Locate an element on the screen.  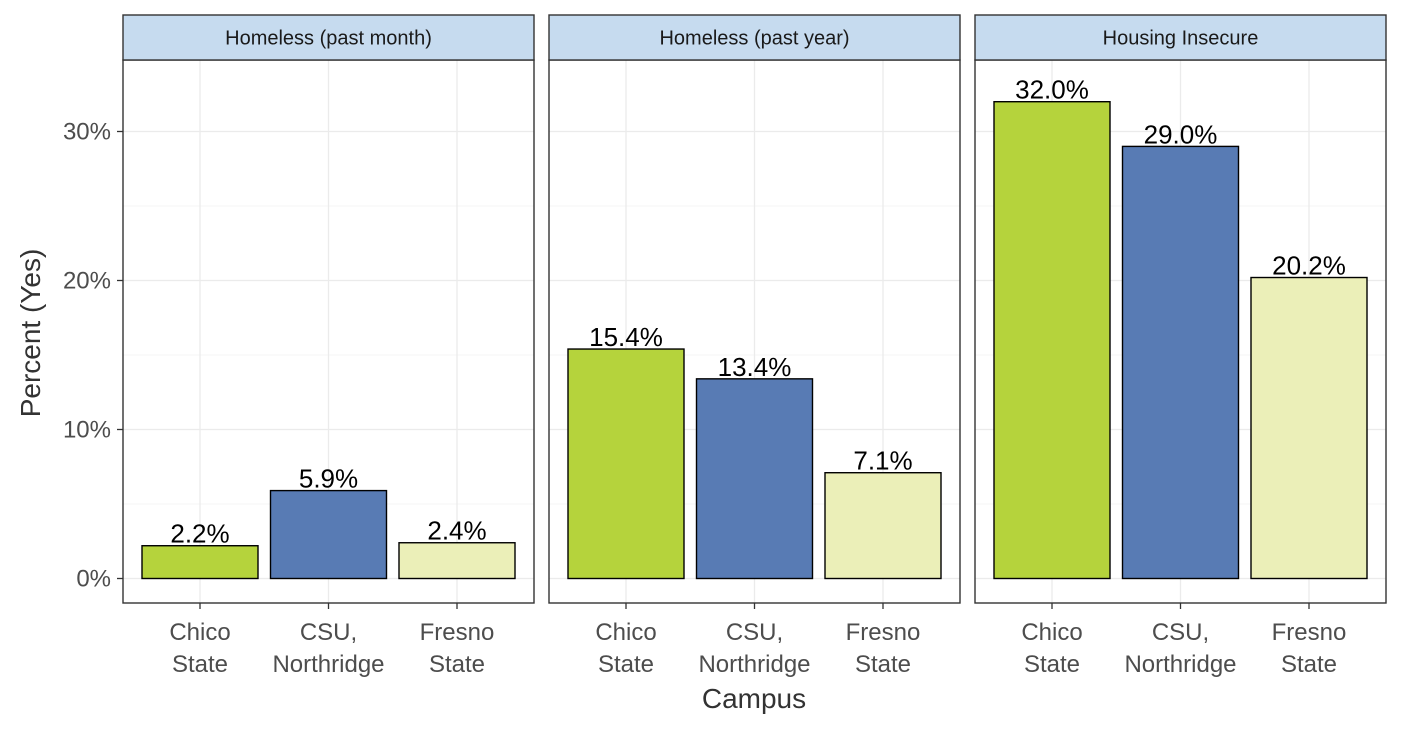
y-axis-title: Percent (Yes) is located at coordinates (30, 333).